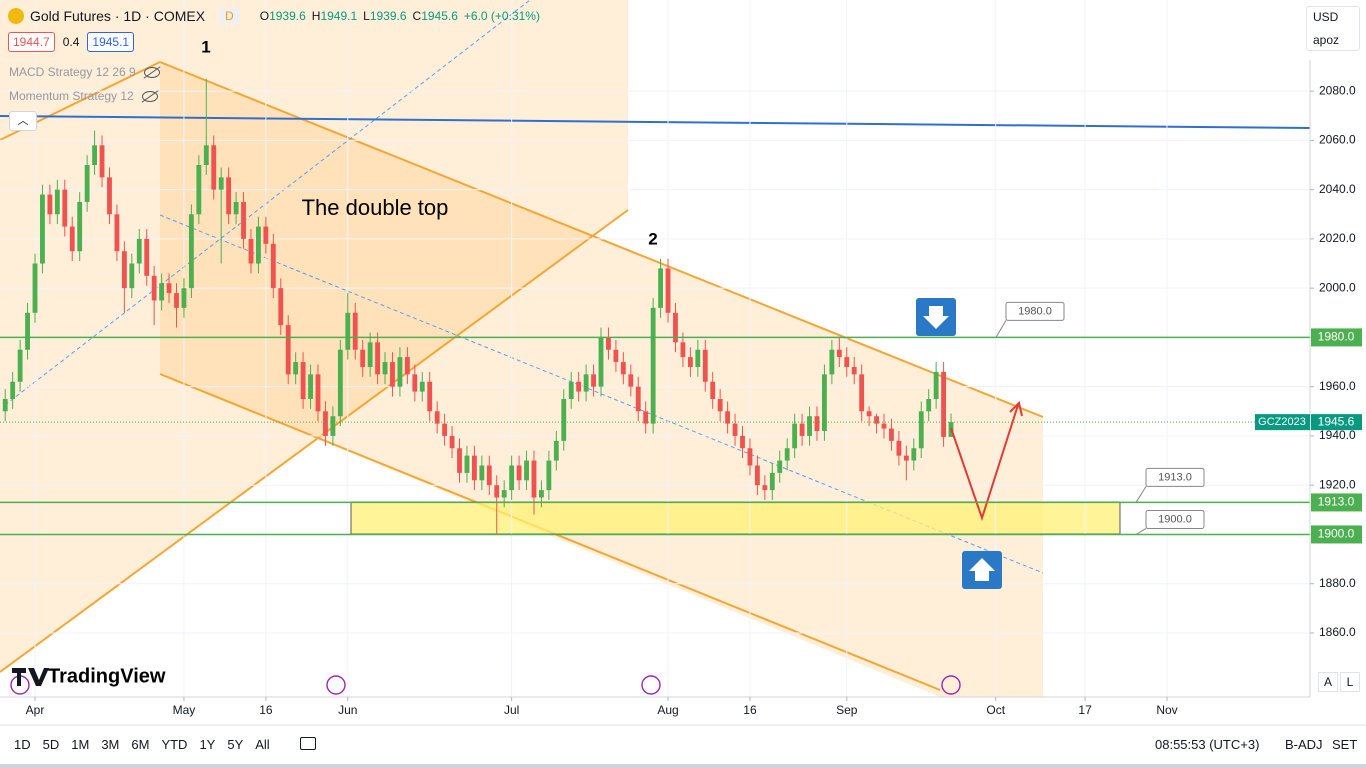 This screenshot has height=768, width=1366. I want to click on session: SET, so click(1345, 744).